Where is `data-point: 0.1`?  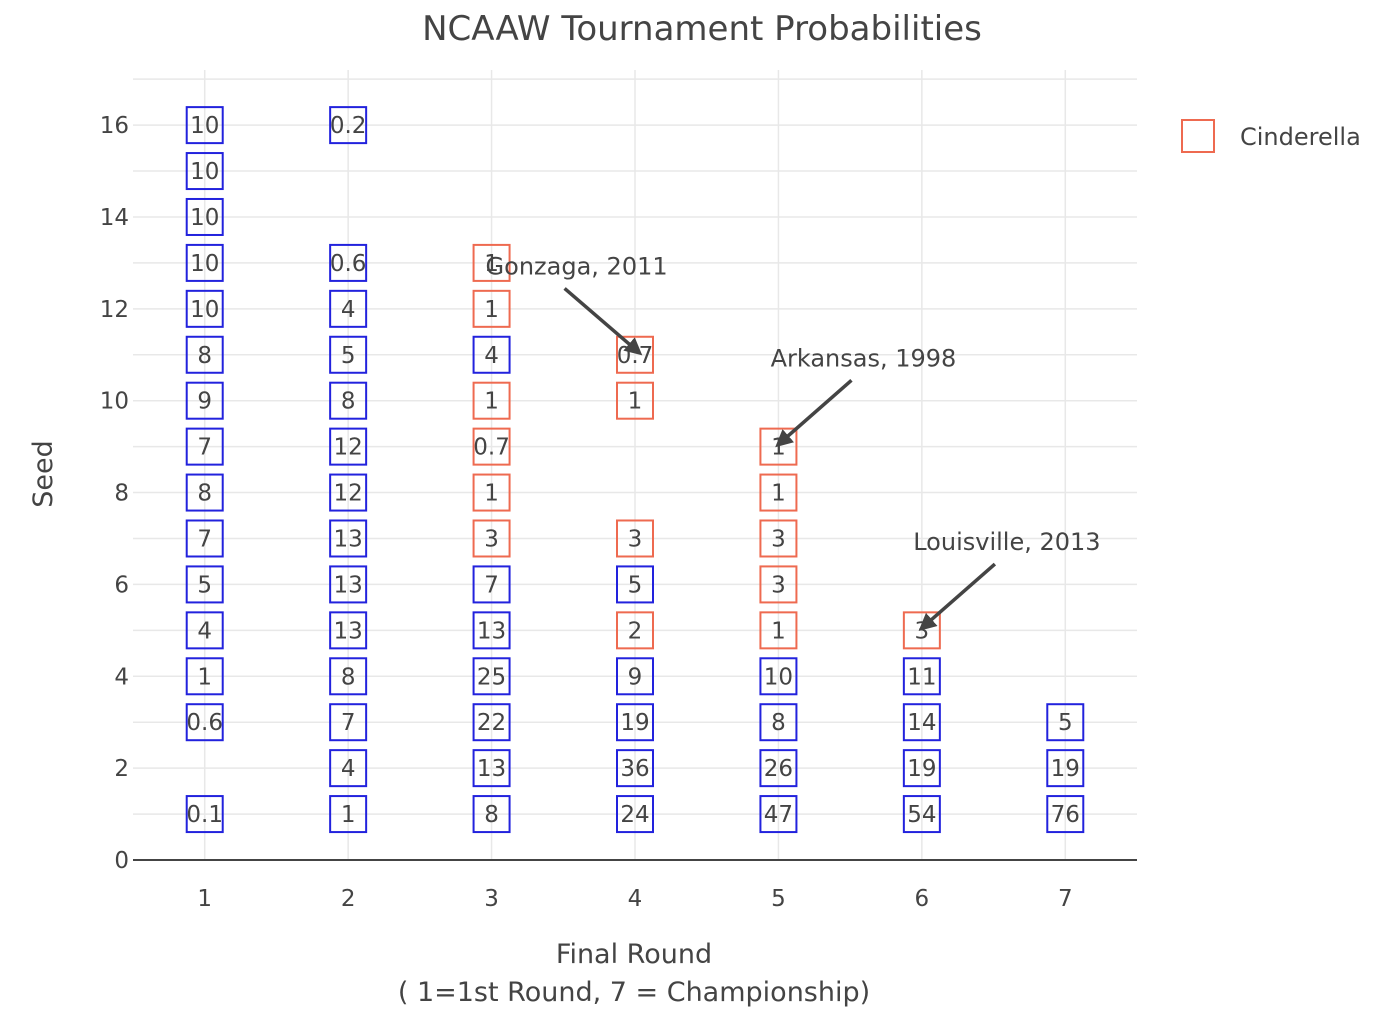
data-point: 0.1 is located at coordinates (204, 814).